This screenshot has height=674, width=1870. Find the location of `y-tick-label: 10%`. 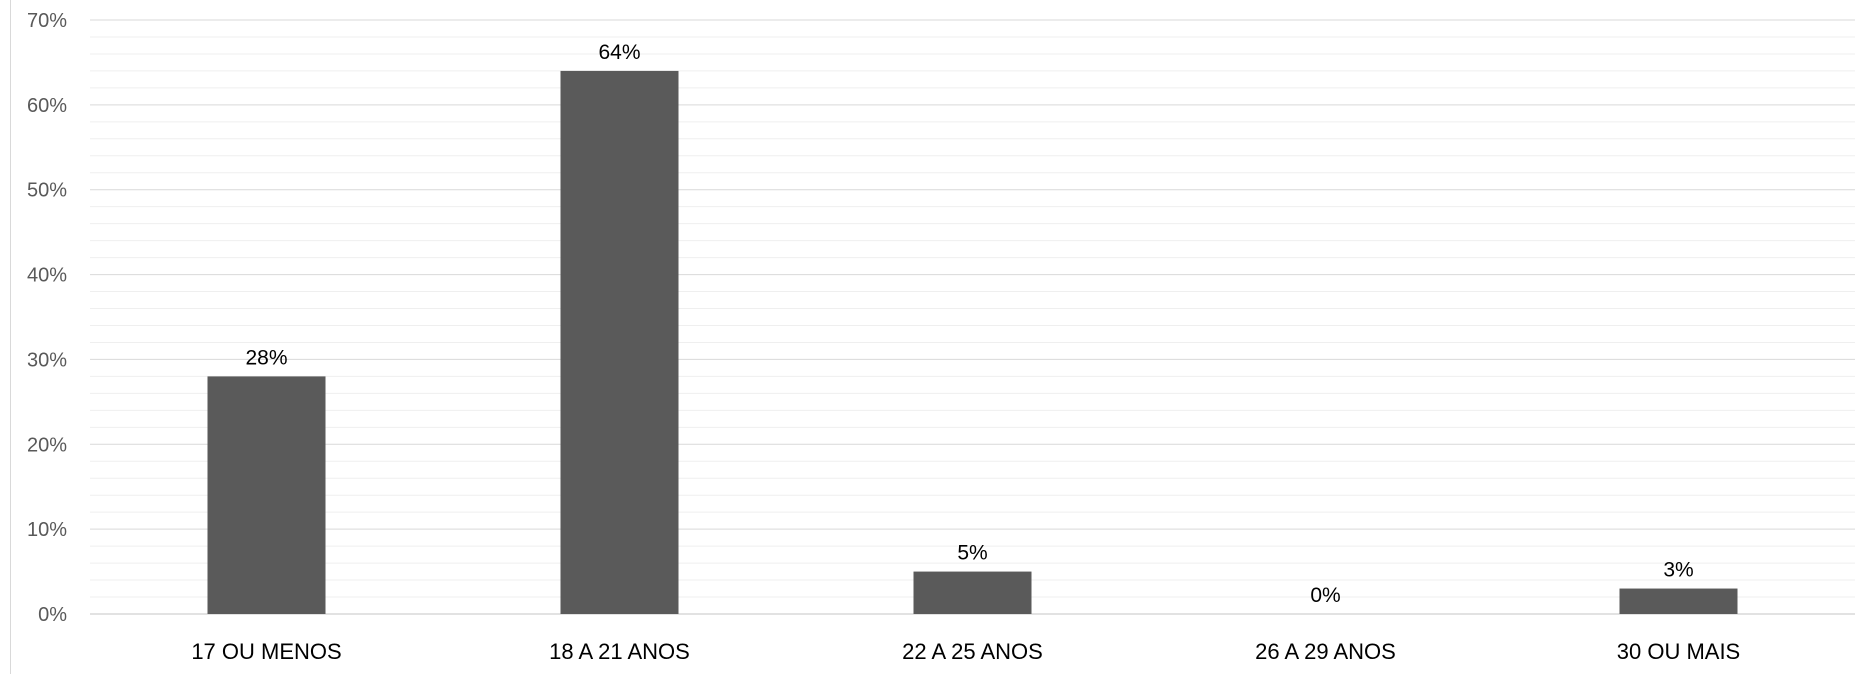

y-tick-label: 10% is located at coordinates (47, 530).